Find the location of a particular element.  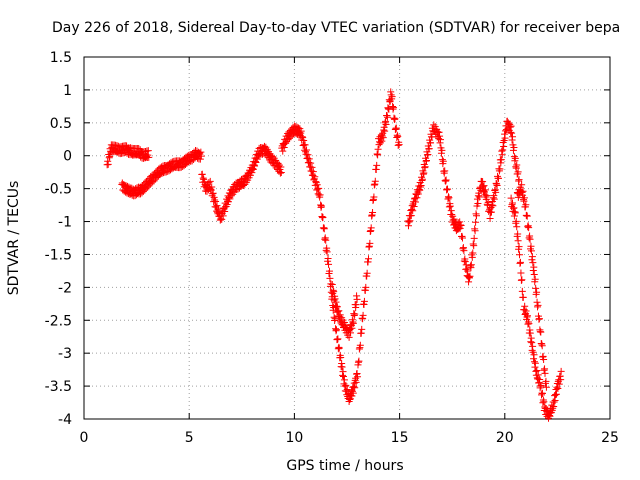

x-tick-labels: 0 5 10 15 20 25 is located at coordinates (349, 438).